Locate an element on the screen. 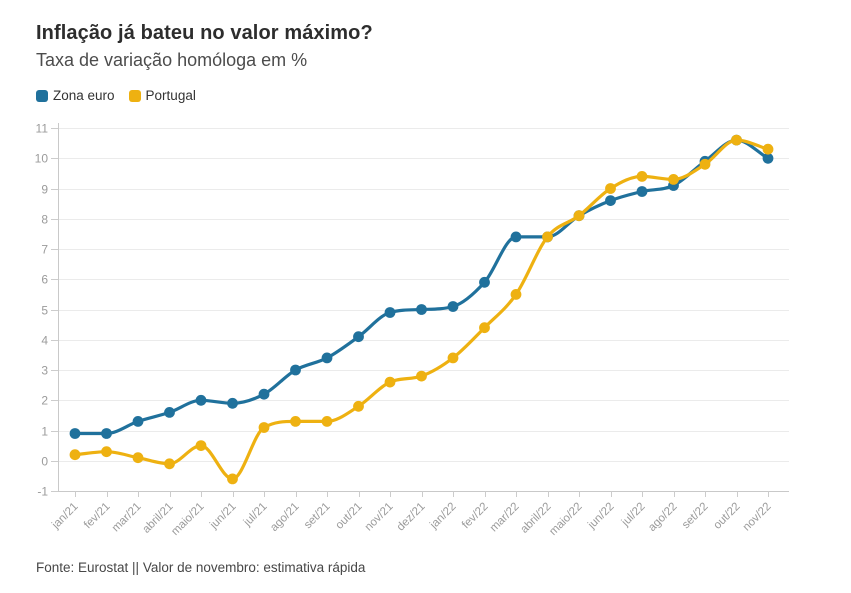 The width and height of the screenshot is (851, 593). x-tick-label: jun/22 is located at coordinates (600, 516).